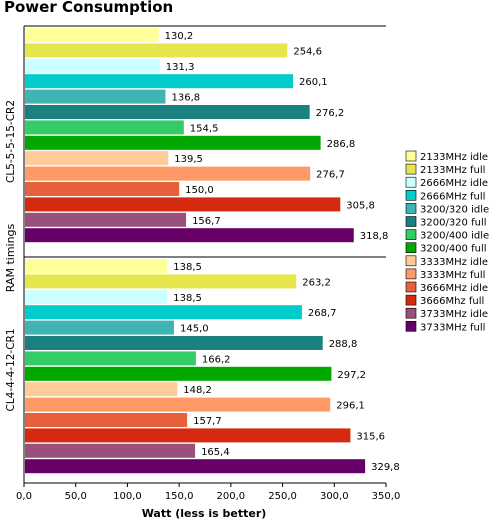 Image resolution: width=500 pixels, height=524 pixels. I want to click on group-label: CL4-4-4-12-CR1, so click(11, 369).